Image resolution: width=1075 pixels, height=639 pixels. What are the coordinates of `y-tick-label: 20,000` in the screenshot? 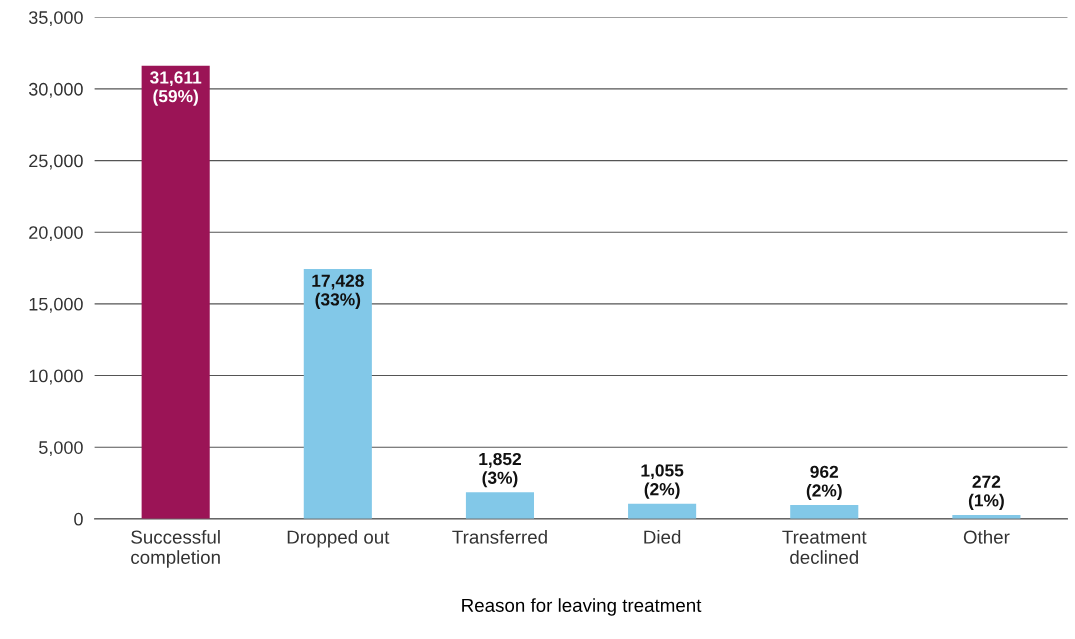 It's located at (56, 234).